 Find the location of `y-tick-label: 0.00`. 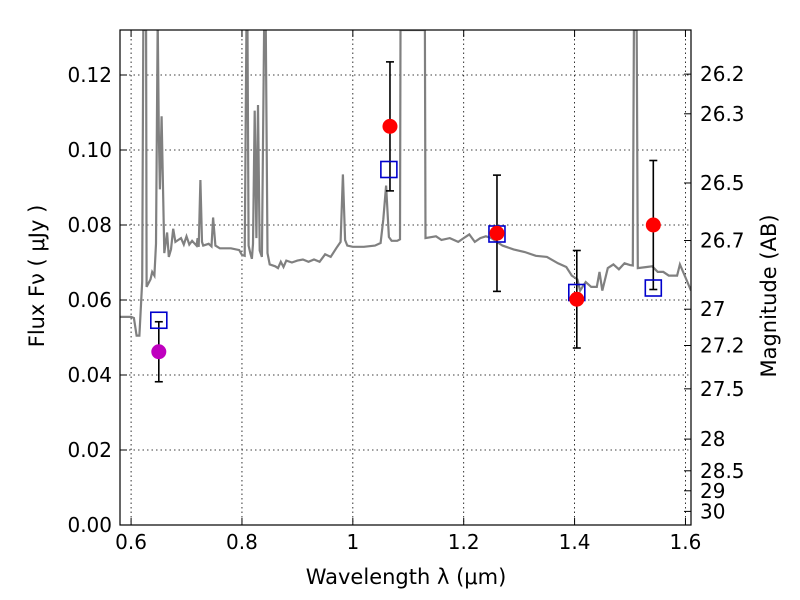

y-tick-label: 0.00 is located at coordinates (89, 525).